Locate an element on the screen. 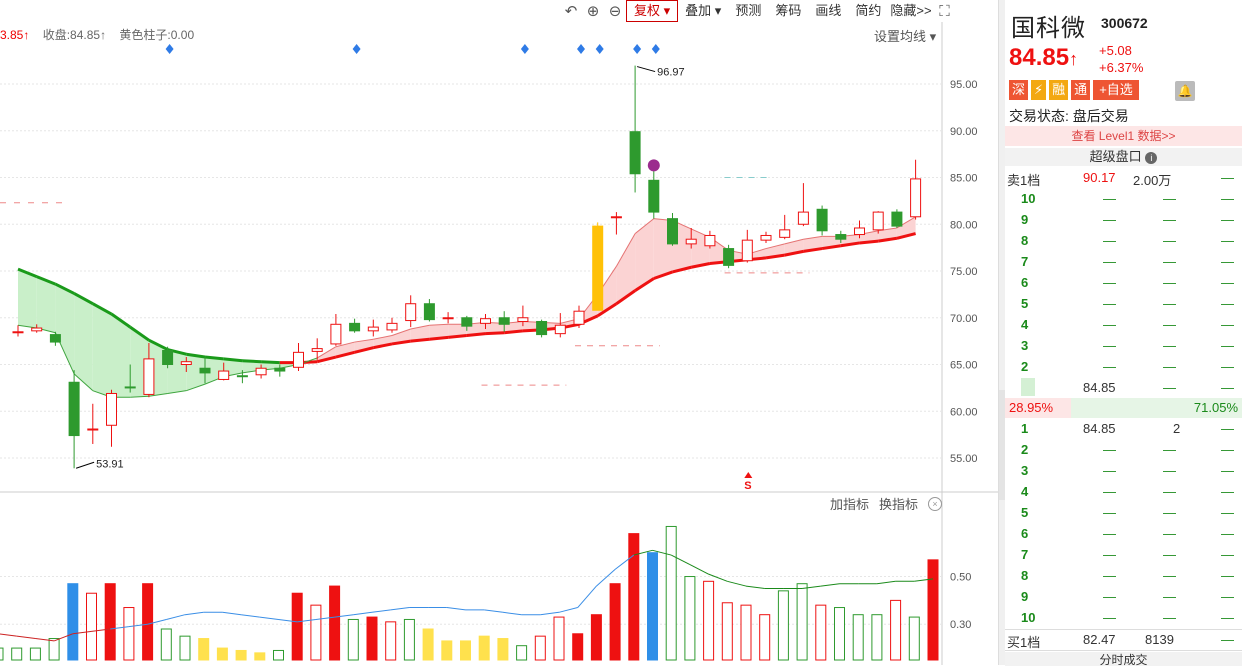 The image size is (1242, 668). chouma-button: 筹码 is located at coordinates (788, 10).